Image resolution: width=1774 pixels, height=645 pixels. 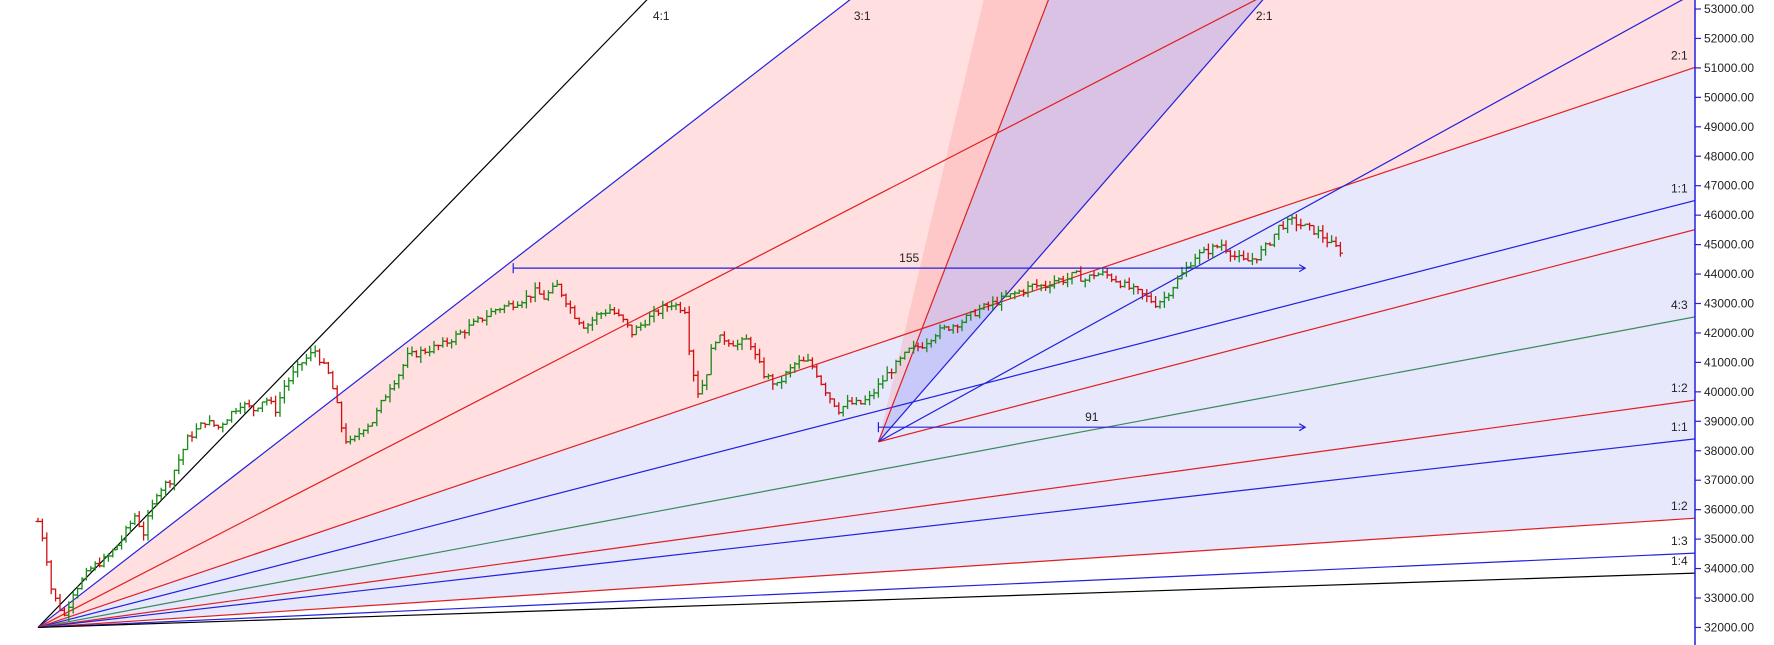 What do you see at coordinates (1679, 305) in the screenshot?
I see `fan-label: 4:3` at bounding box center [1679, 305].